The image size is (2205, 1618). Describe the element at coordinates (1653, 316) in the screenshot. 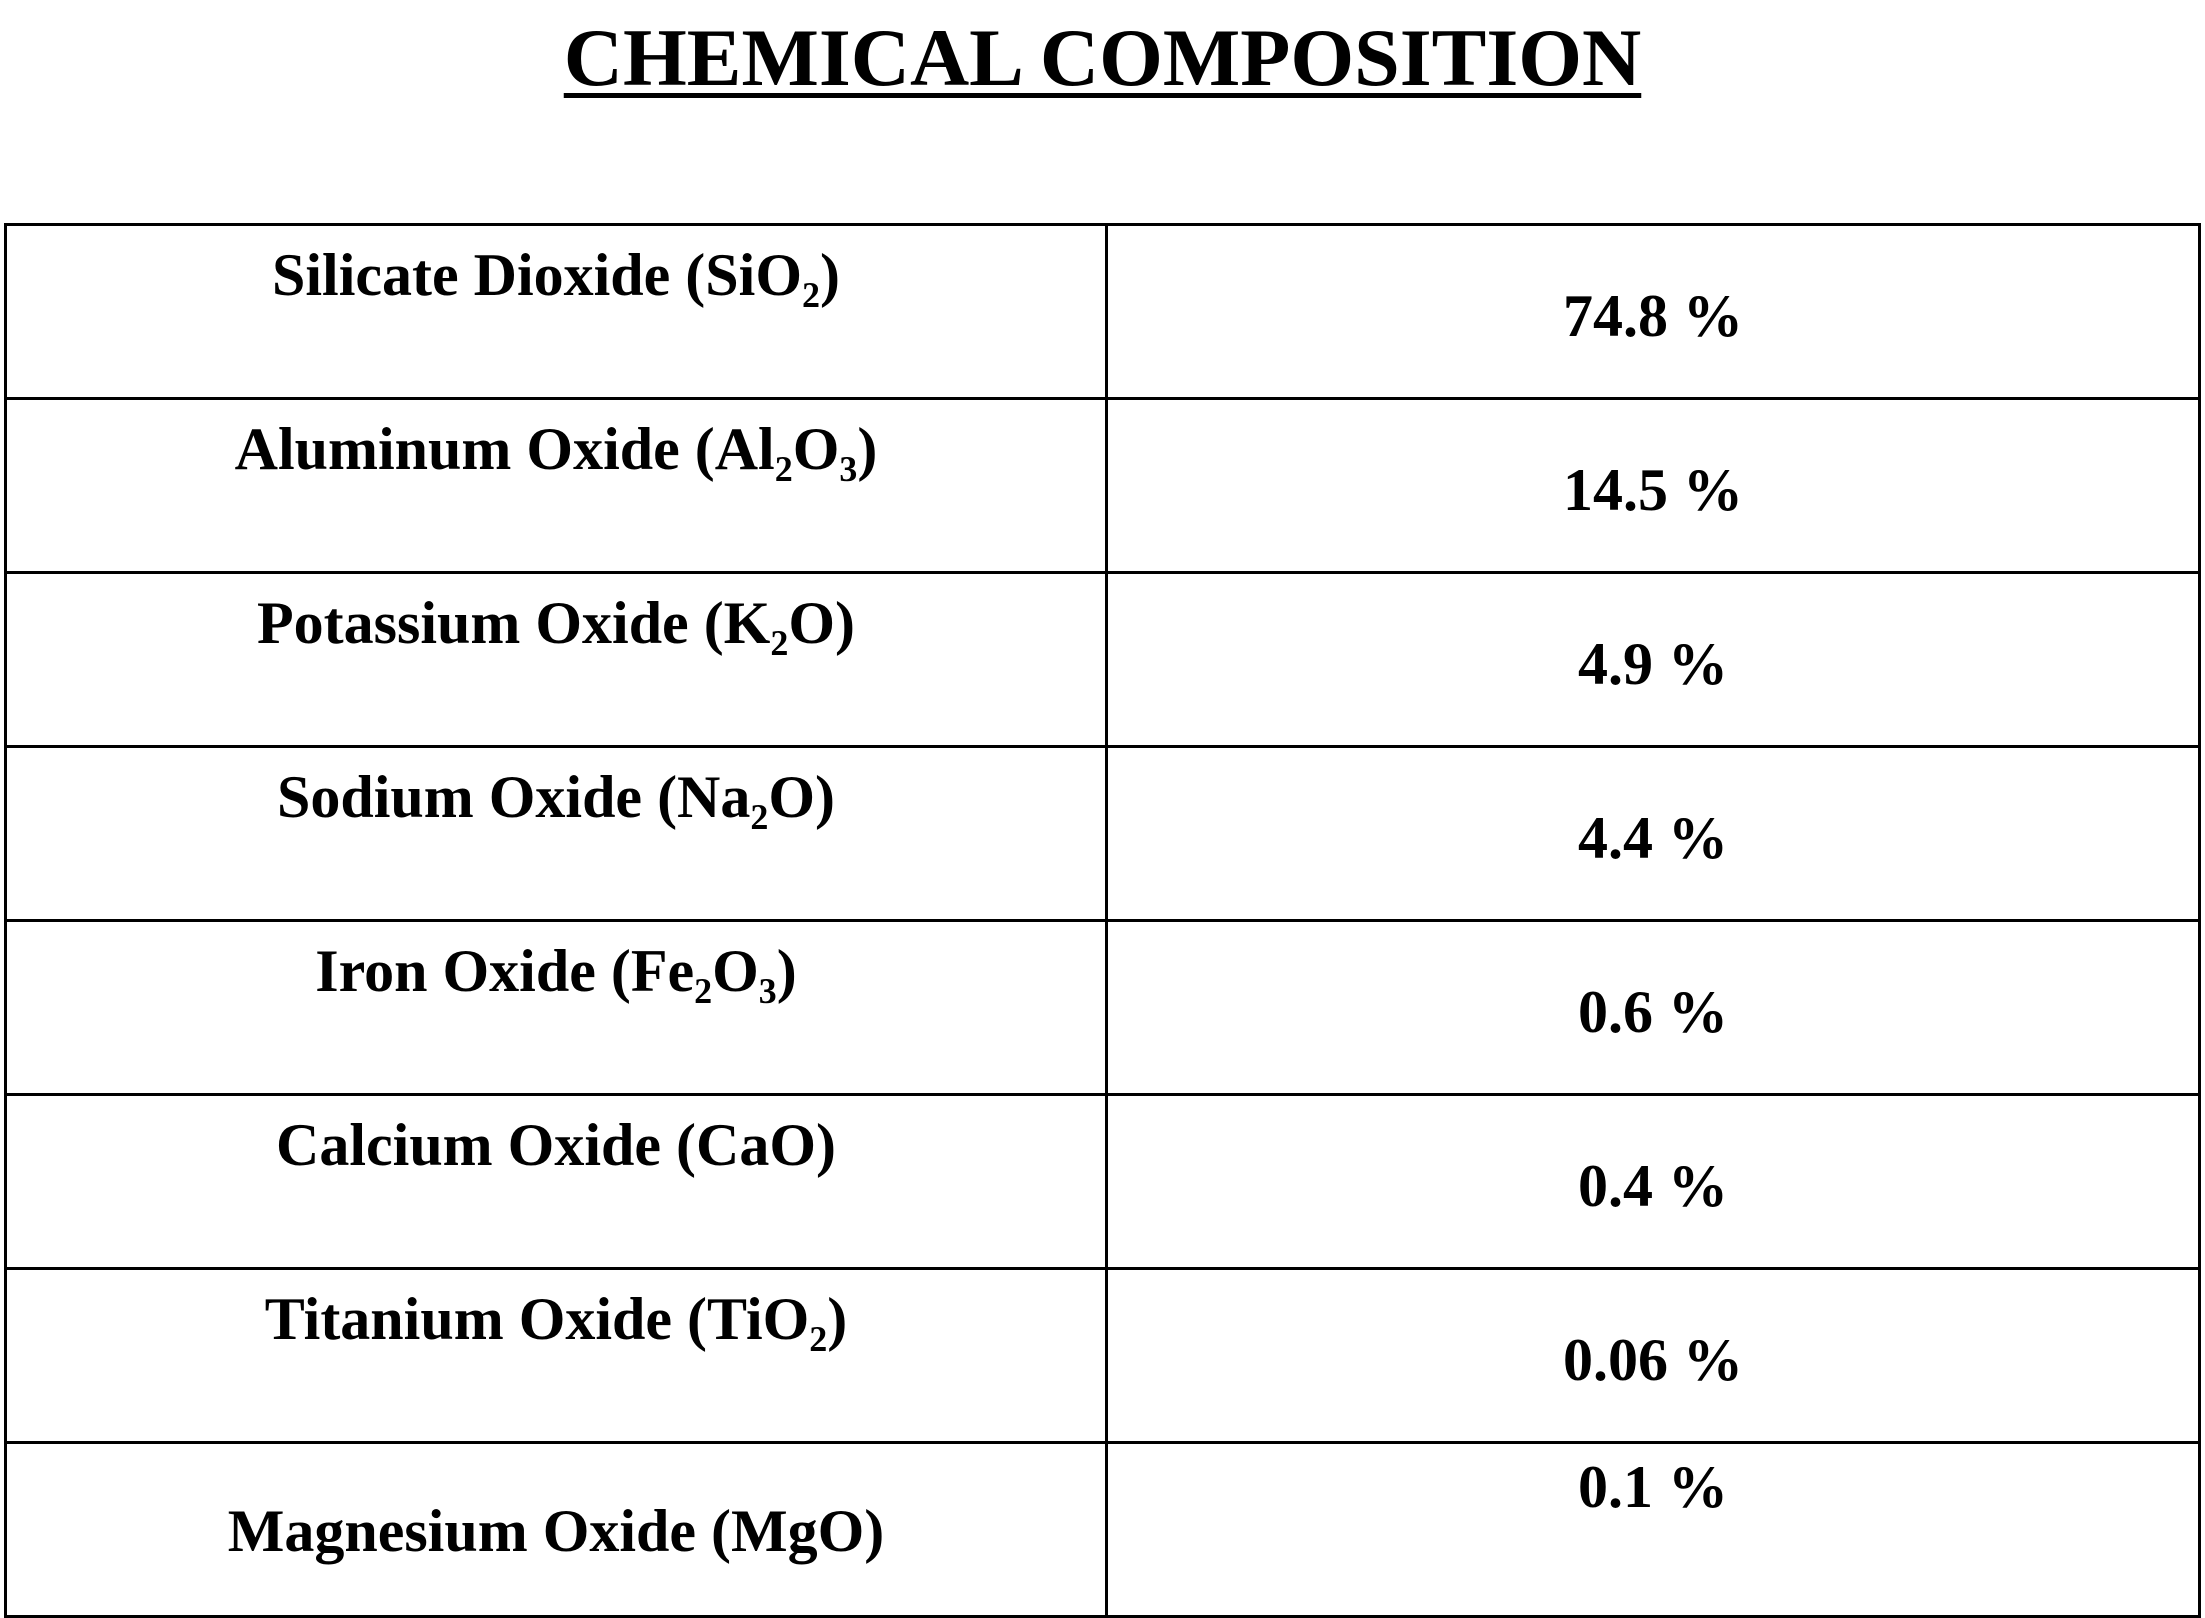

I see `percentage: 74.8 %` at that location.